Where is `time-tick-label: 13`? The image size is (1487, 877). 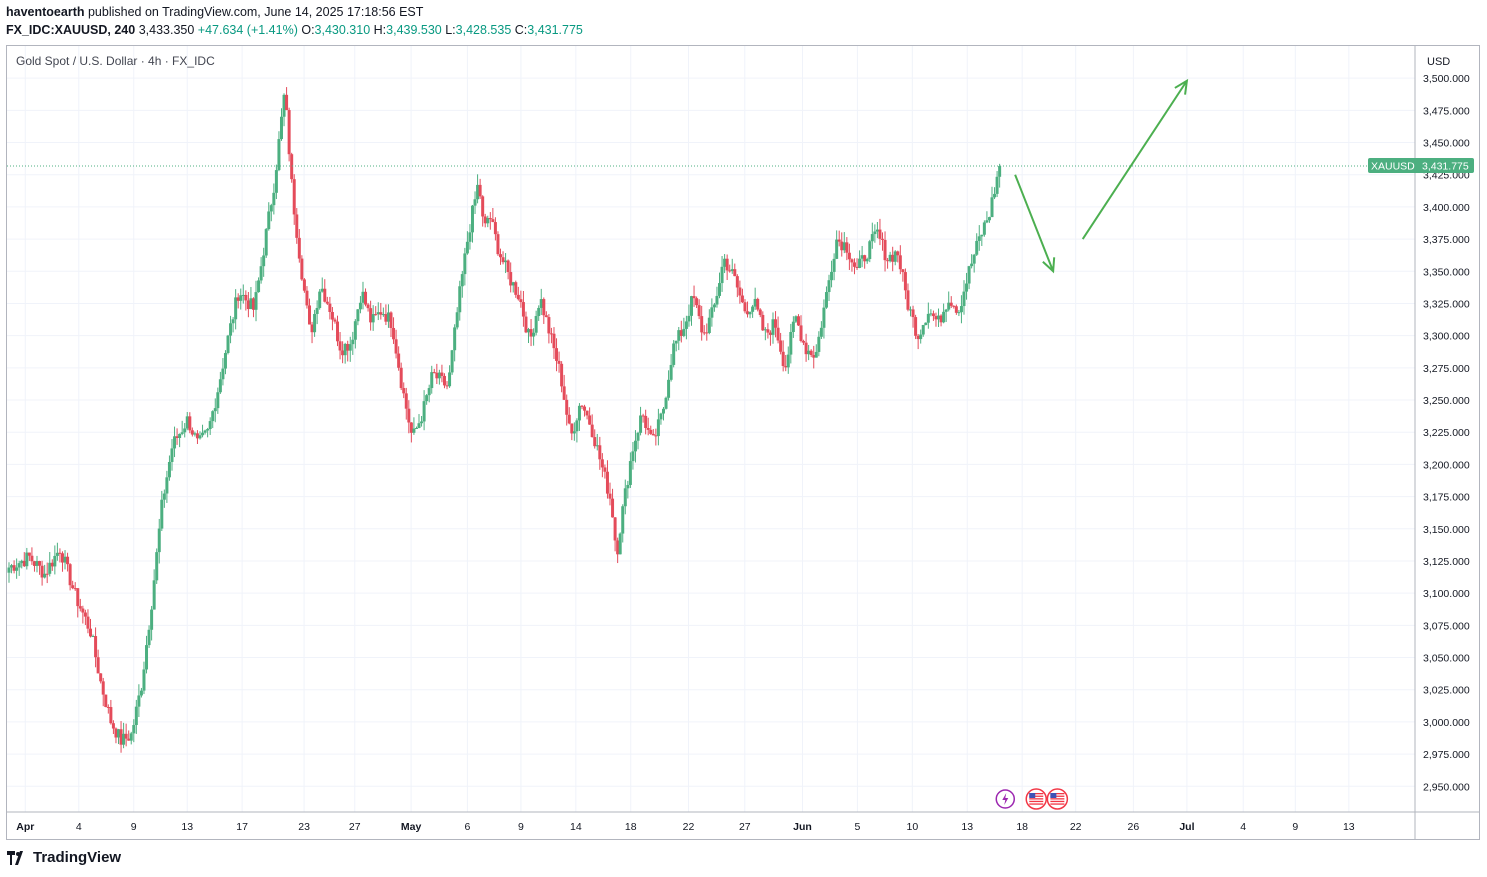 time-tick-label: 13 is located at coordinates (967, 827).